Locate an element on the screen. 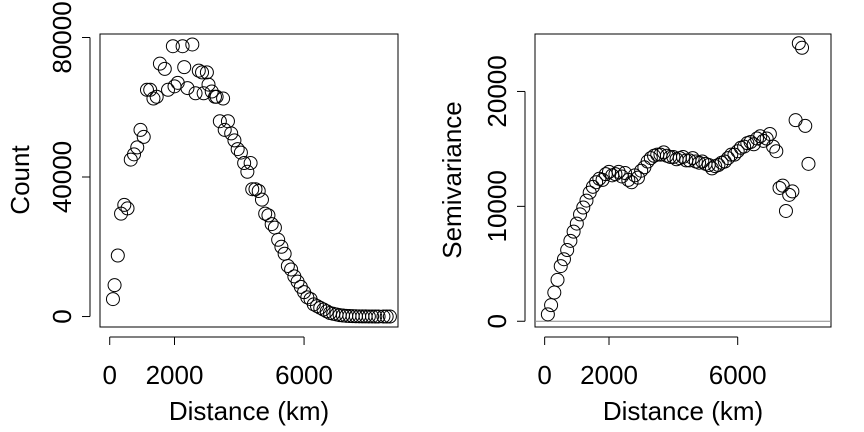 The height and width of the screenshot is (432, 864). semivariance-y-tick-label: 20000 is located at coordinates (497, 91).